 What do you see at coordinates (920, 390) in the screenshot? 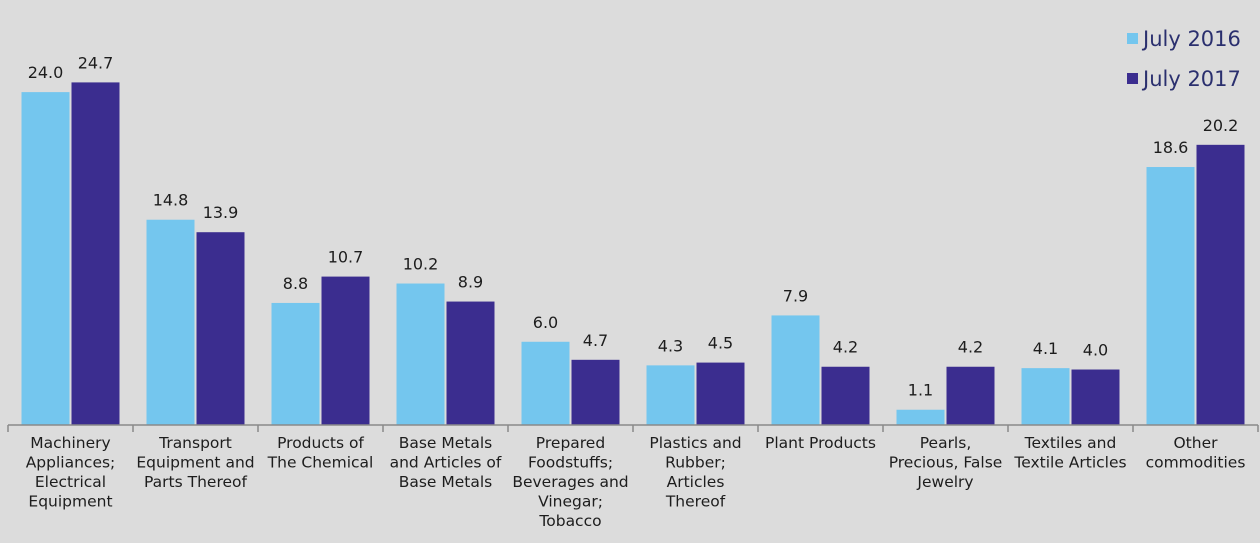
I see `data-label: 1.1` at bounding box center [920, 390].